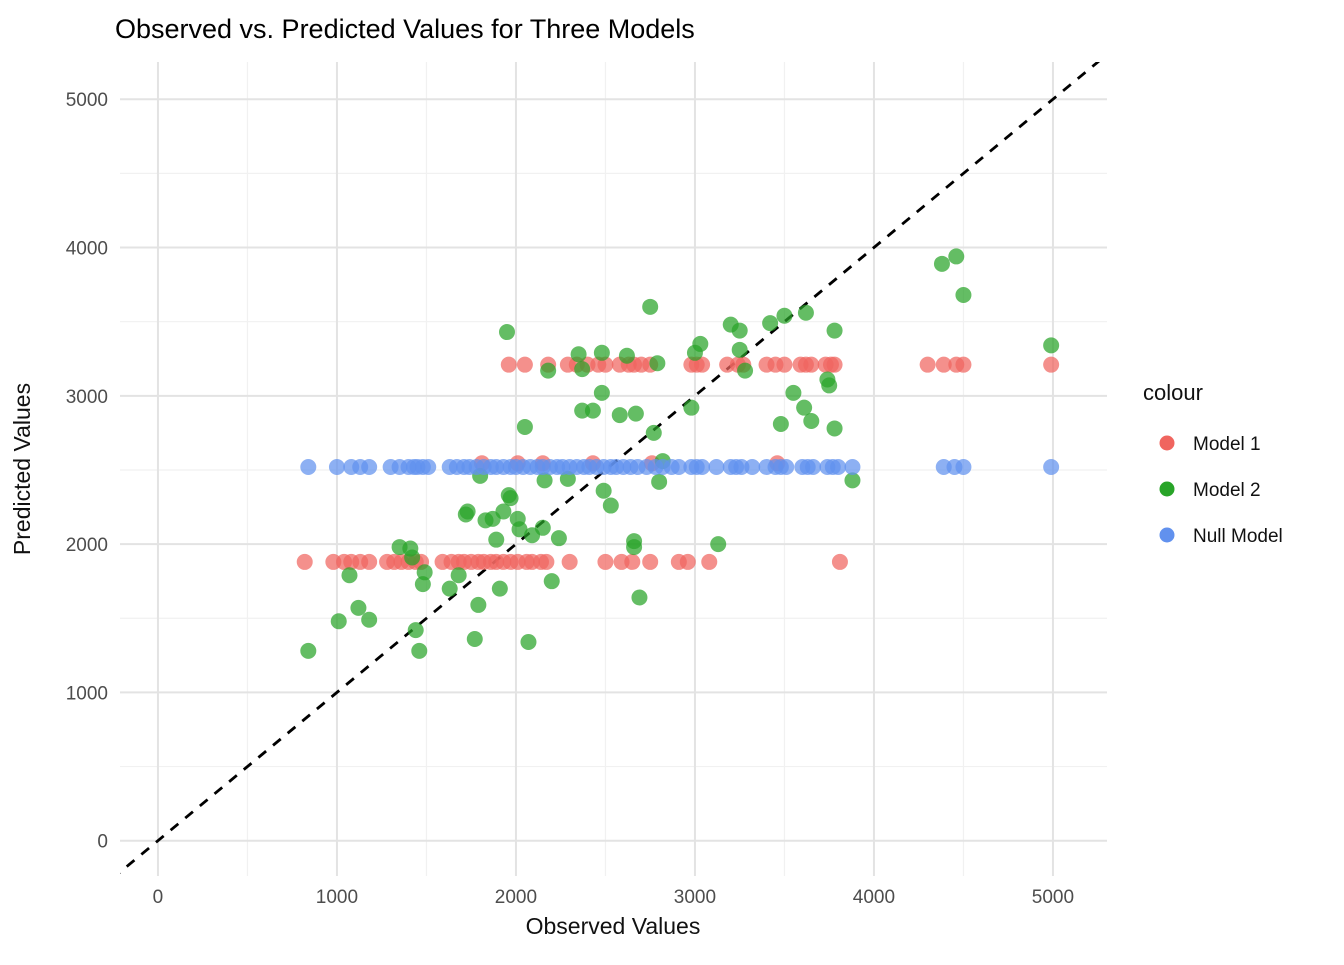  I want to click on legend-entry-model-1: Model 1, so click(1210, 444).